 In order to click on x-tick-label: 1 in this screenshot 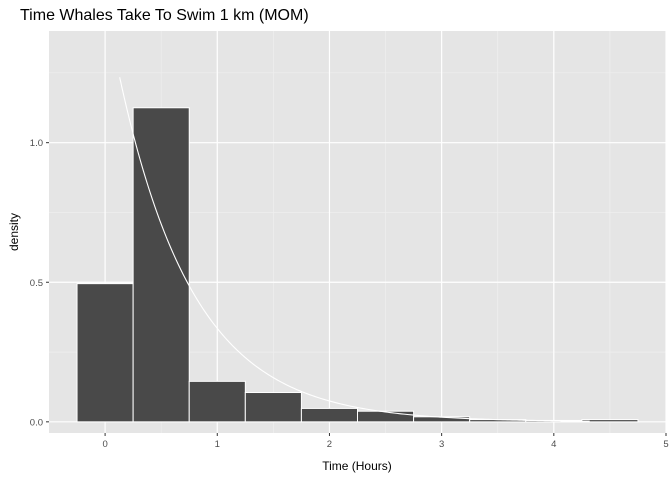, I will do `click(217, 444)`.